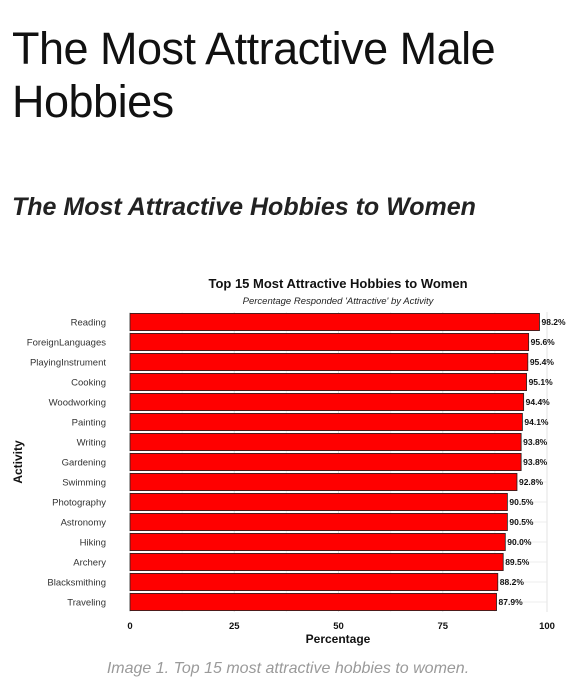 Image resolution: width=576 pixels, height=700 pixels. What do you see at coordinates (79, 503) in the screenshot?
I see `y-tick-label: Photography` at bounding box center [79, 503].